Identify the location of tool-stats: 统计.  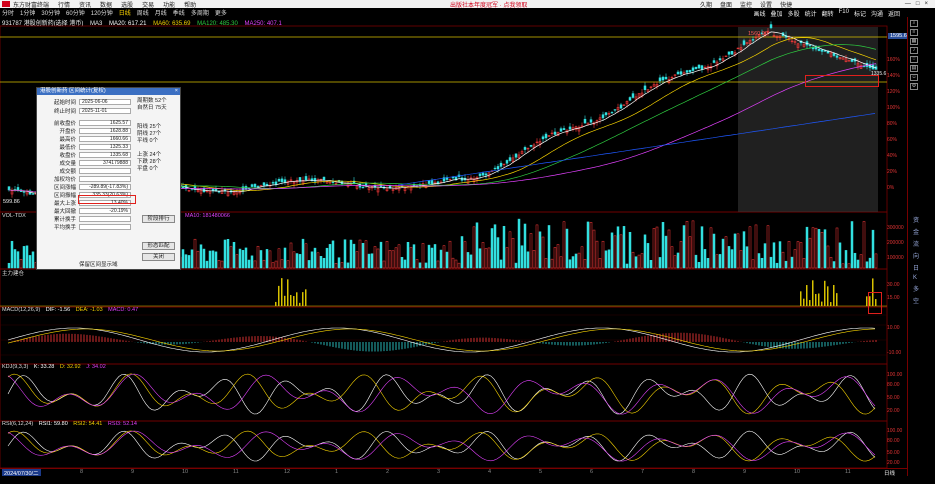
(810, 15).